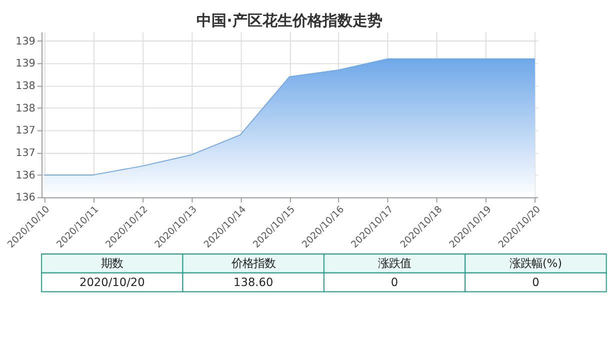 The width and height of the screenshot is (612, 347). Describe the element at coordinates (395, 263) in the screenshot. I see `text: 涨跌值` at that location.